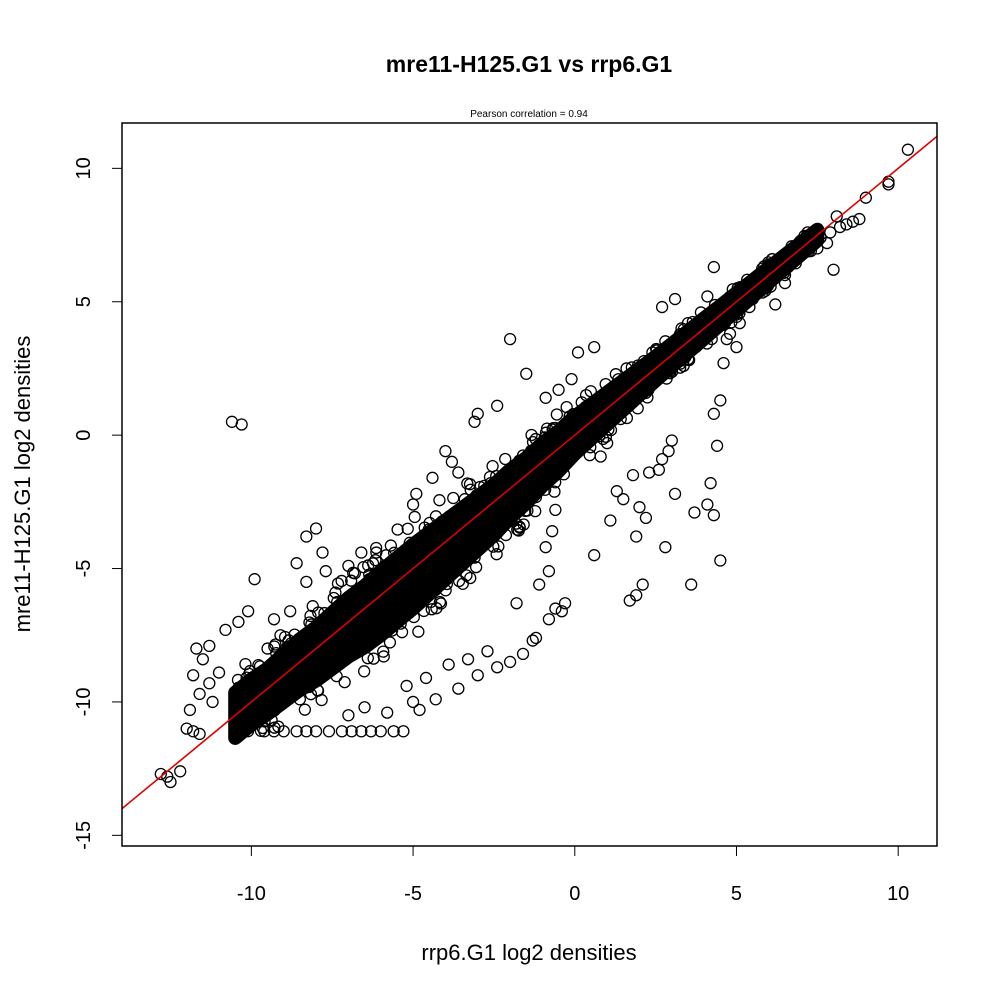 The image size is (1000, 1000). I want to click on y-tick-label: 5, so click(84, 301).